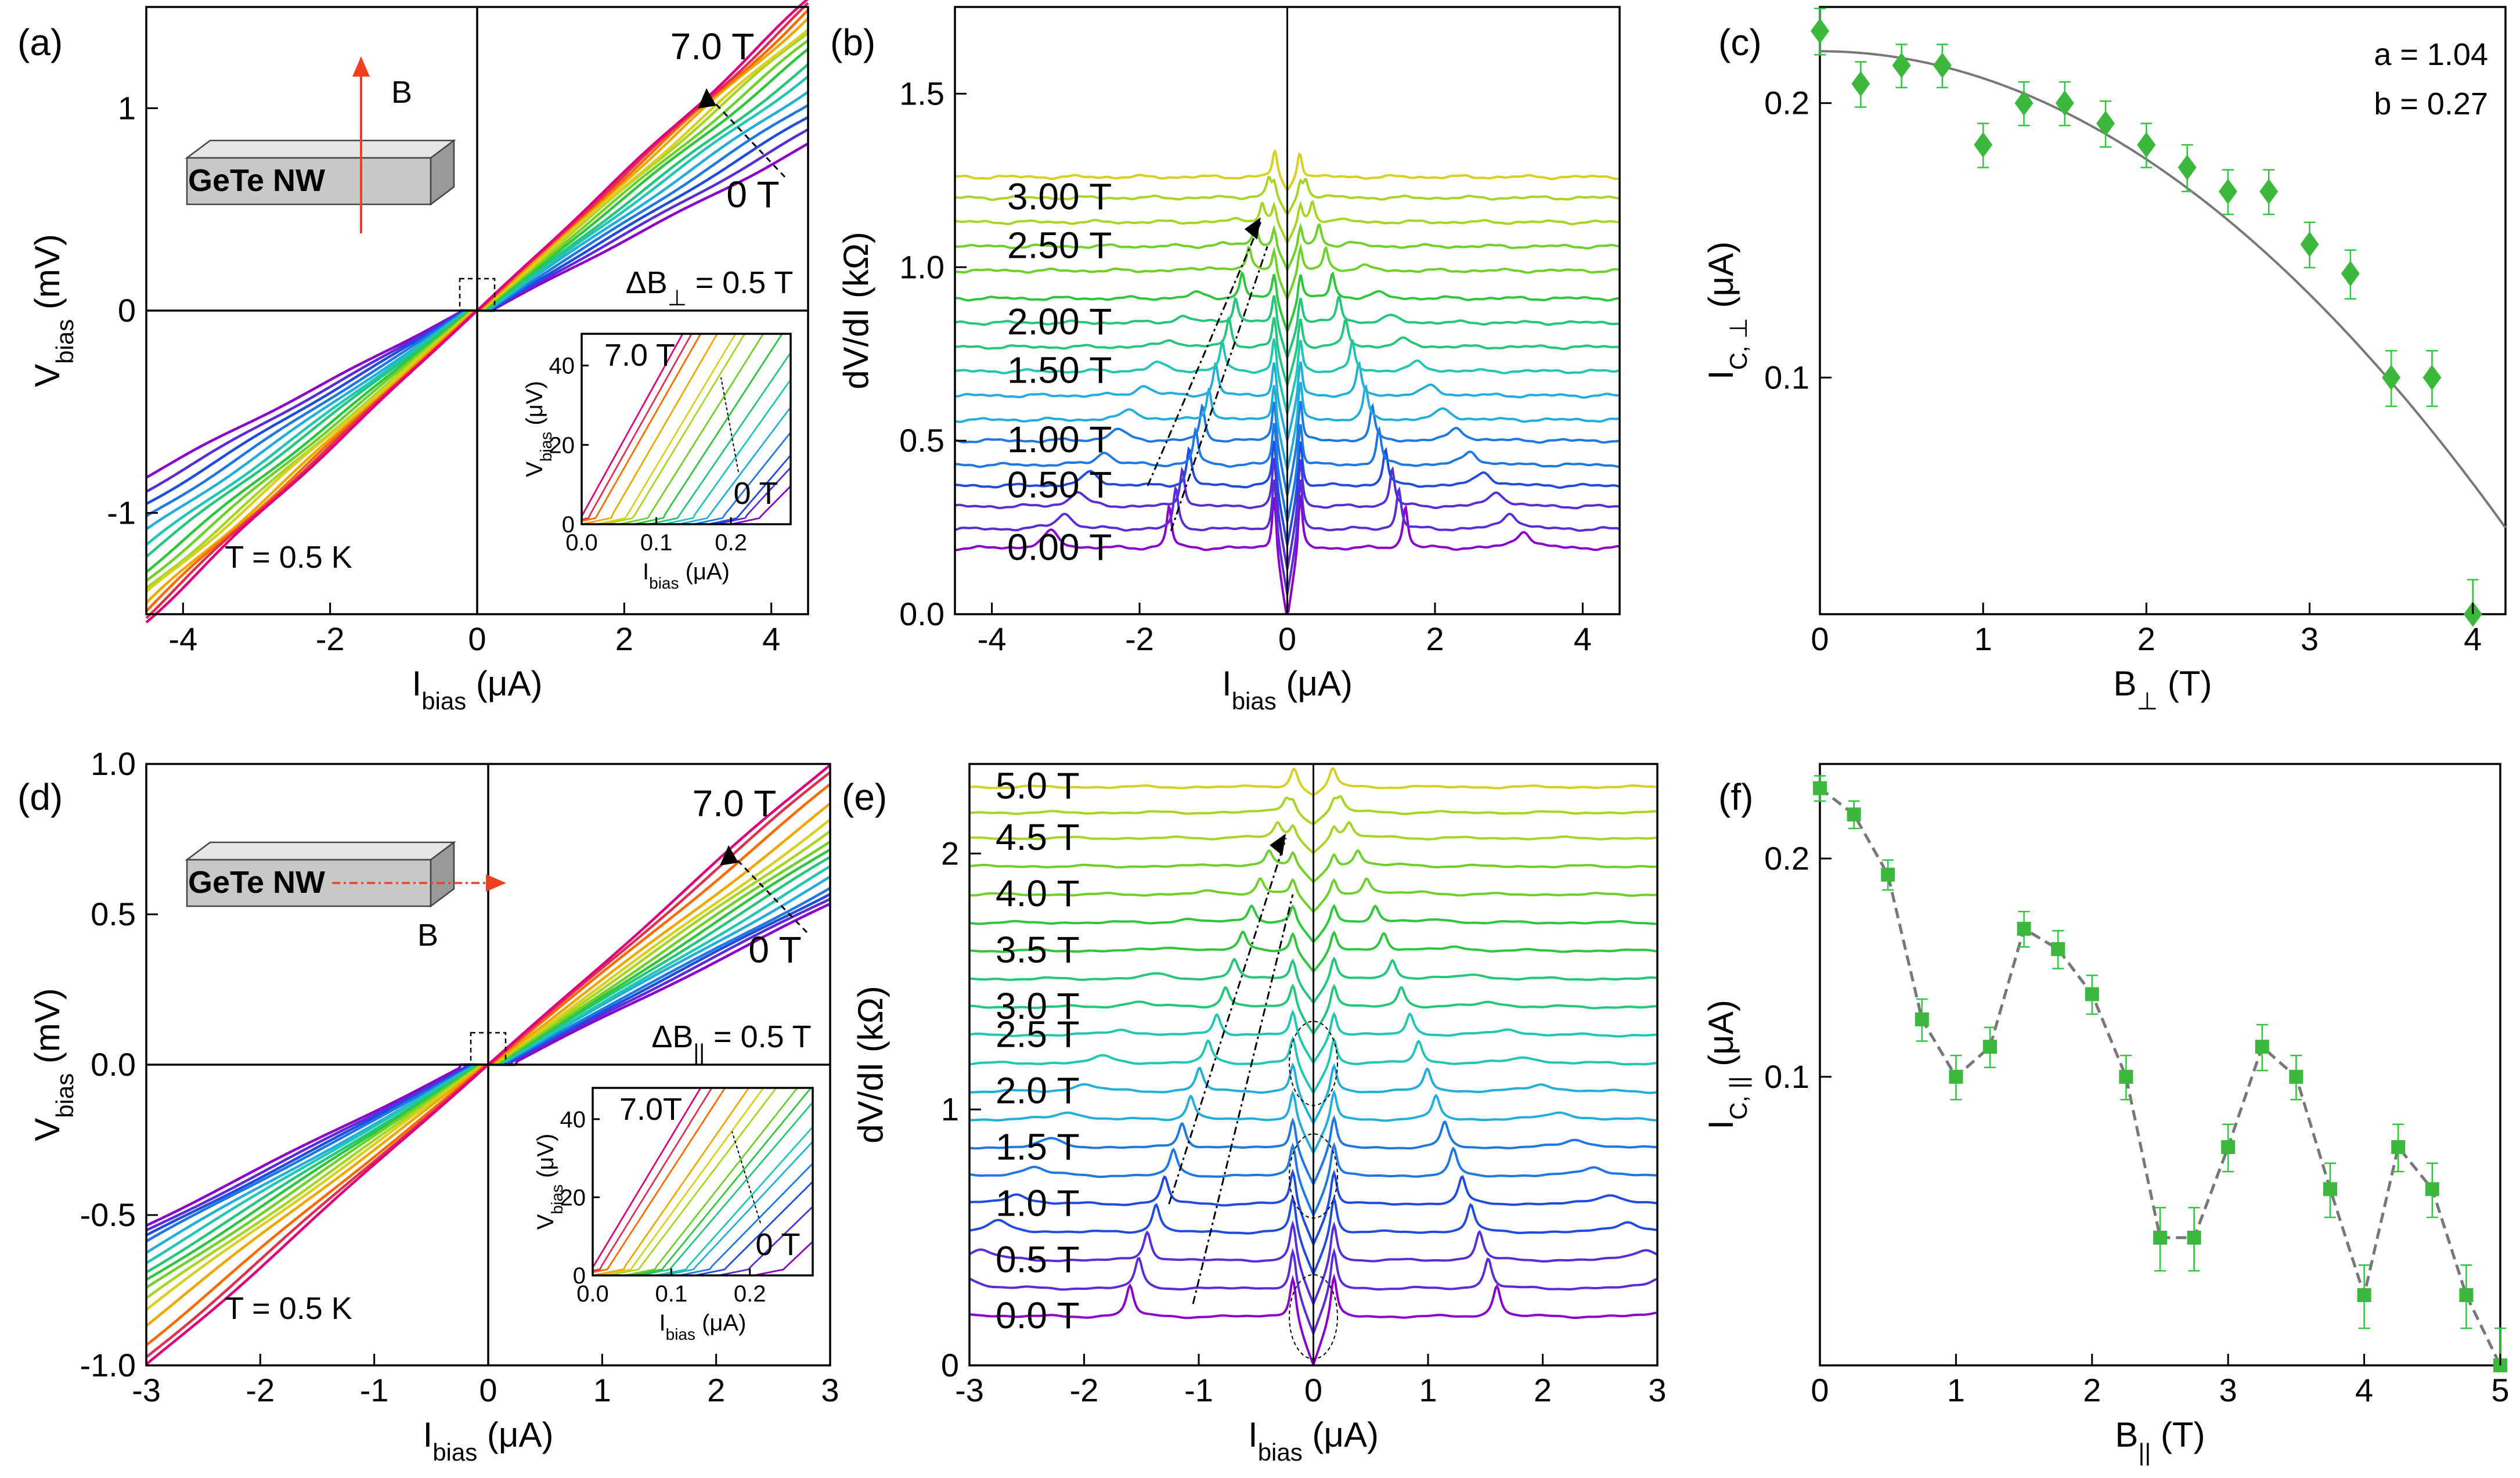  What do you see at coordinates (40, 797) in the screenshot?
I see `panel-letter: (d)` at bounding box center [40, 797].